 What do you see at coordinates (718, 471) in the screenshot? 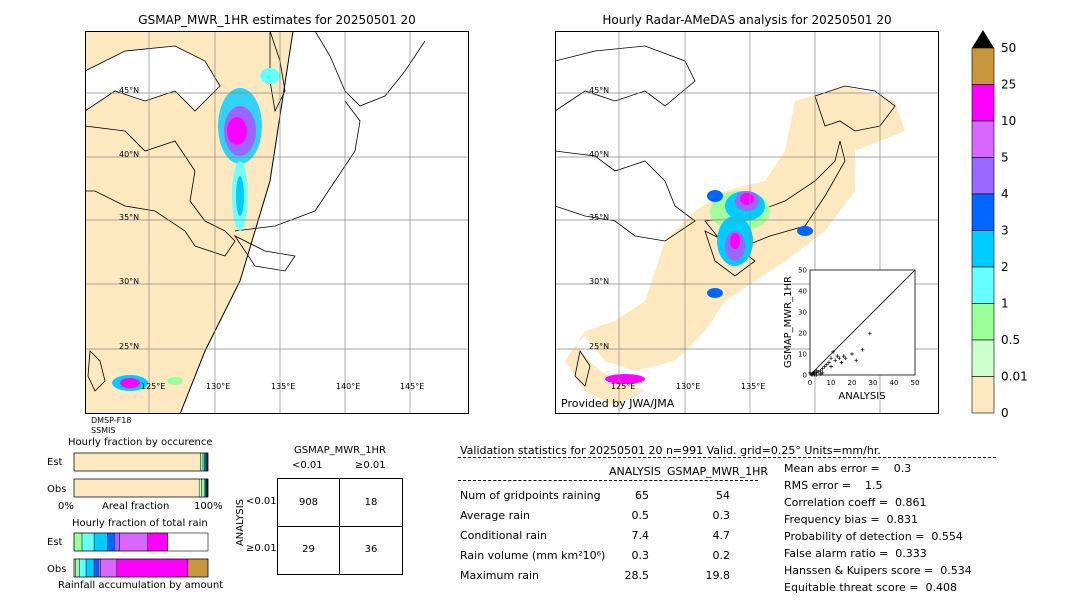
I see `validation-col-gsmap: GSMAP_MWR_1HR` at bounding box center [718, 471].